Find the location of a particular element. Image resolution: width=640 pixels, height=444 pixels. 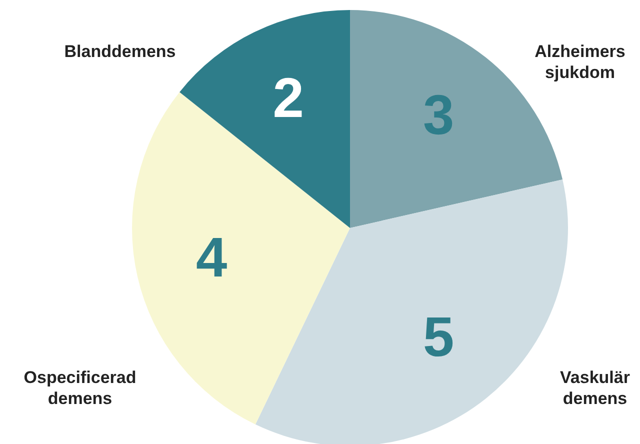

data-label: 5 is located at coordinates (438, 336).